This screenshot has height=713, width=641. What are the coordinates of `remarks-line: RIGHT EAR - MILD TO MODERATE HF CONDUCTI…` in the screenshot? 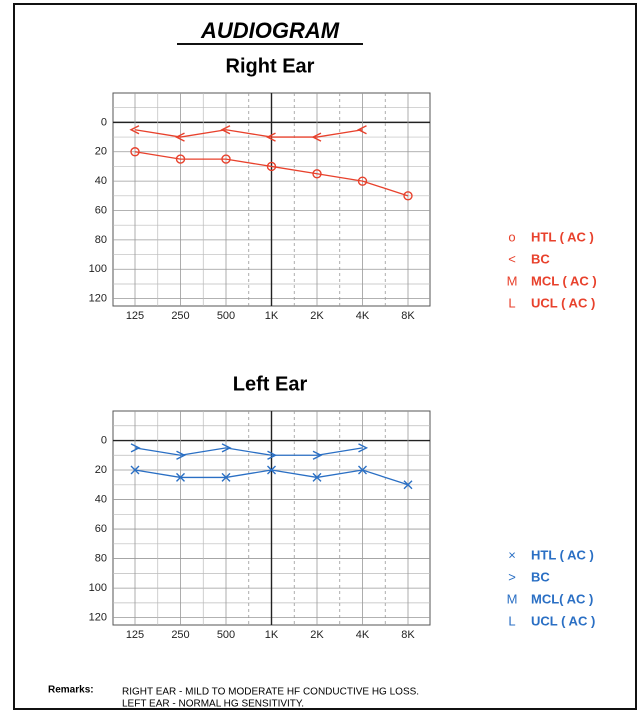 It's located at (270, 692).